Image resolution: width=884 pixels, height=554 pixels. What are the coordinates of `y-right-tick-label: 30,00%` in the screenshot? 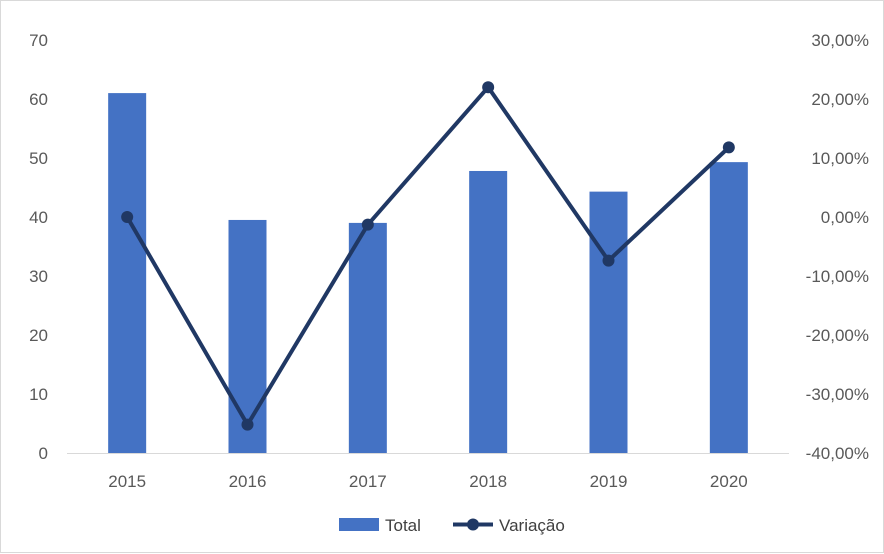 It's located at (840, 40).